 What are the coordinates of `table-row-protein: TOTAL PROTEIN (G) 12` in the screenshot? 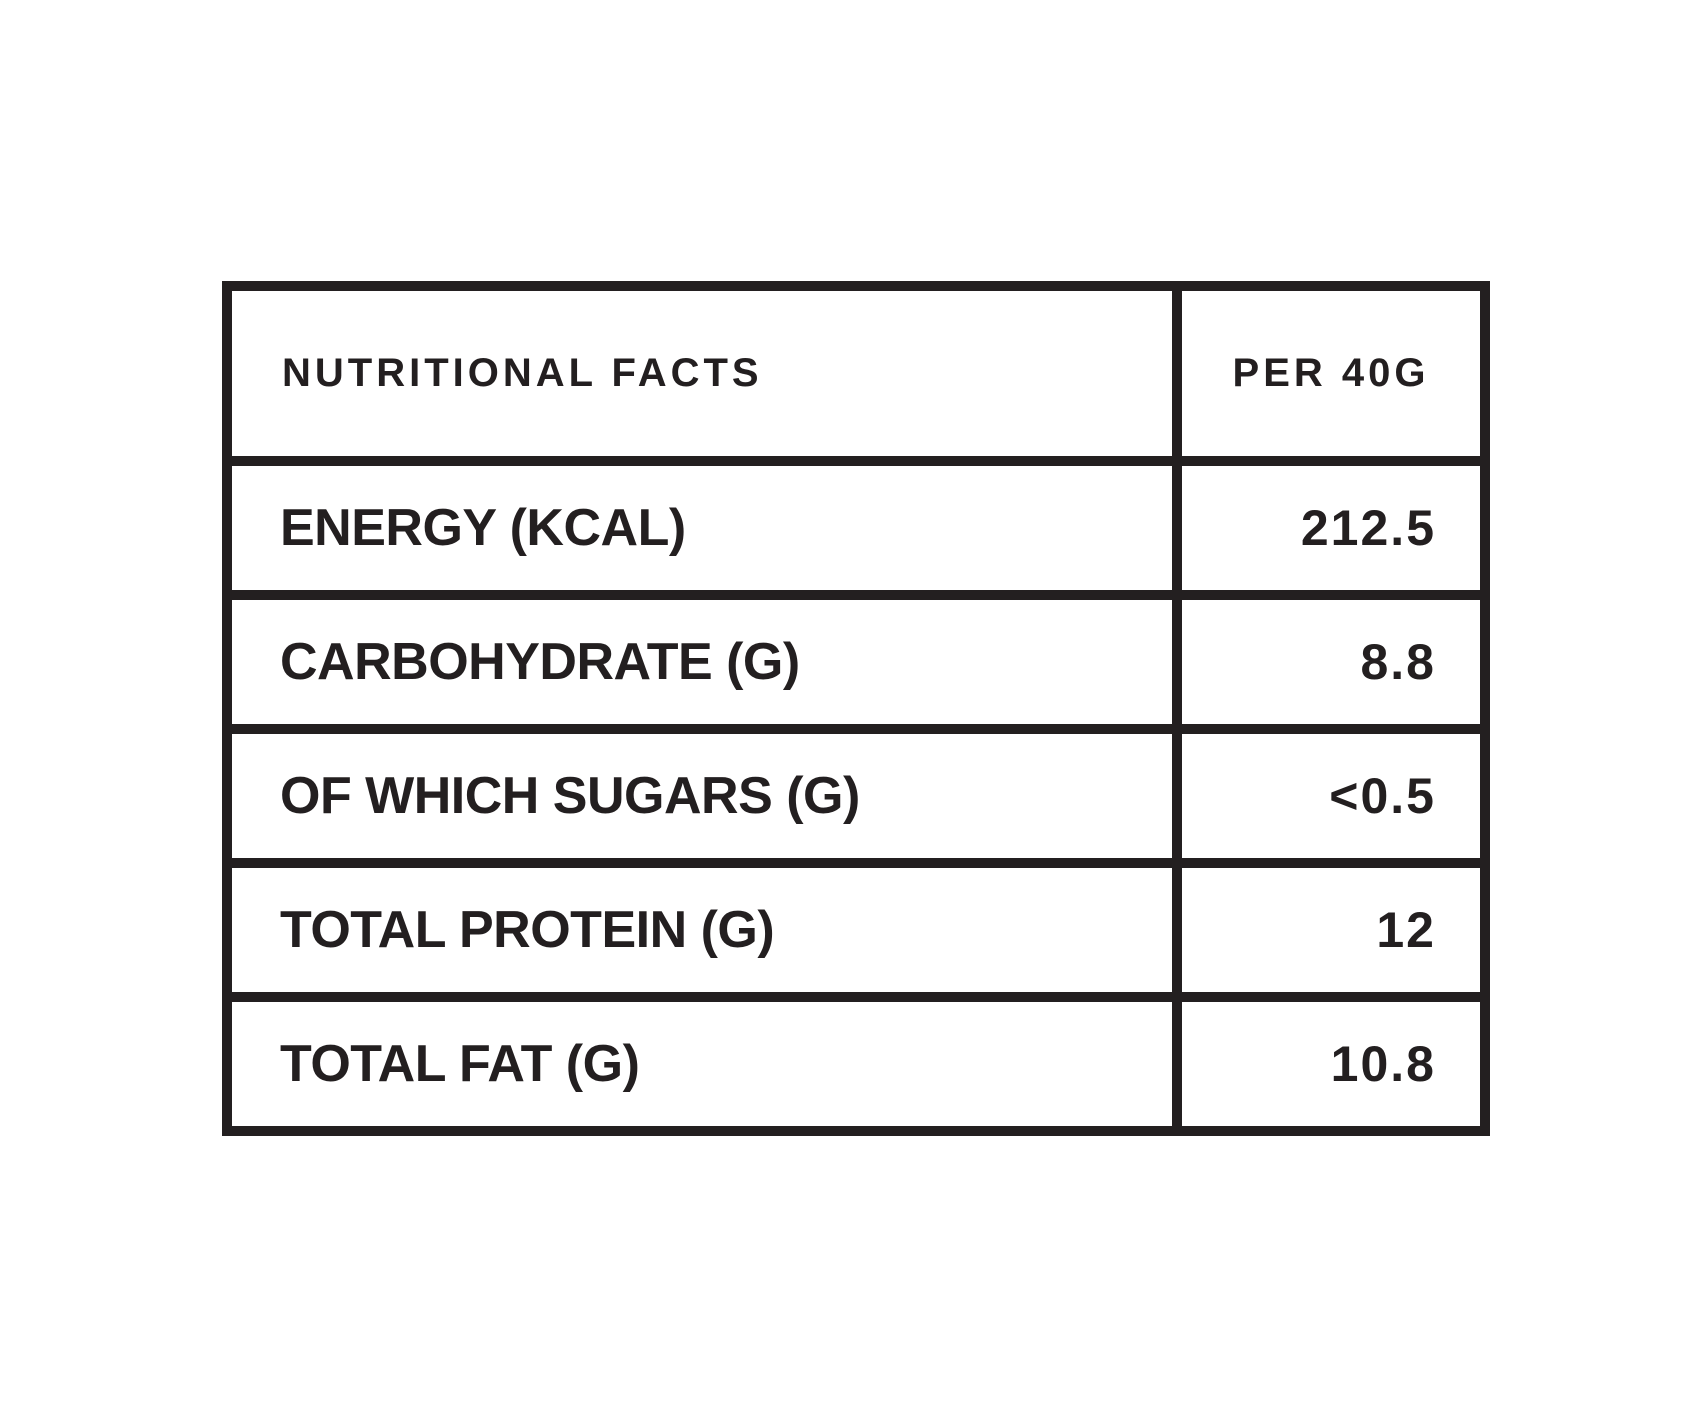 It's located at (856, 930).